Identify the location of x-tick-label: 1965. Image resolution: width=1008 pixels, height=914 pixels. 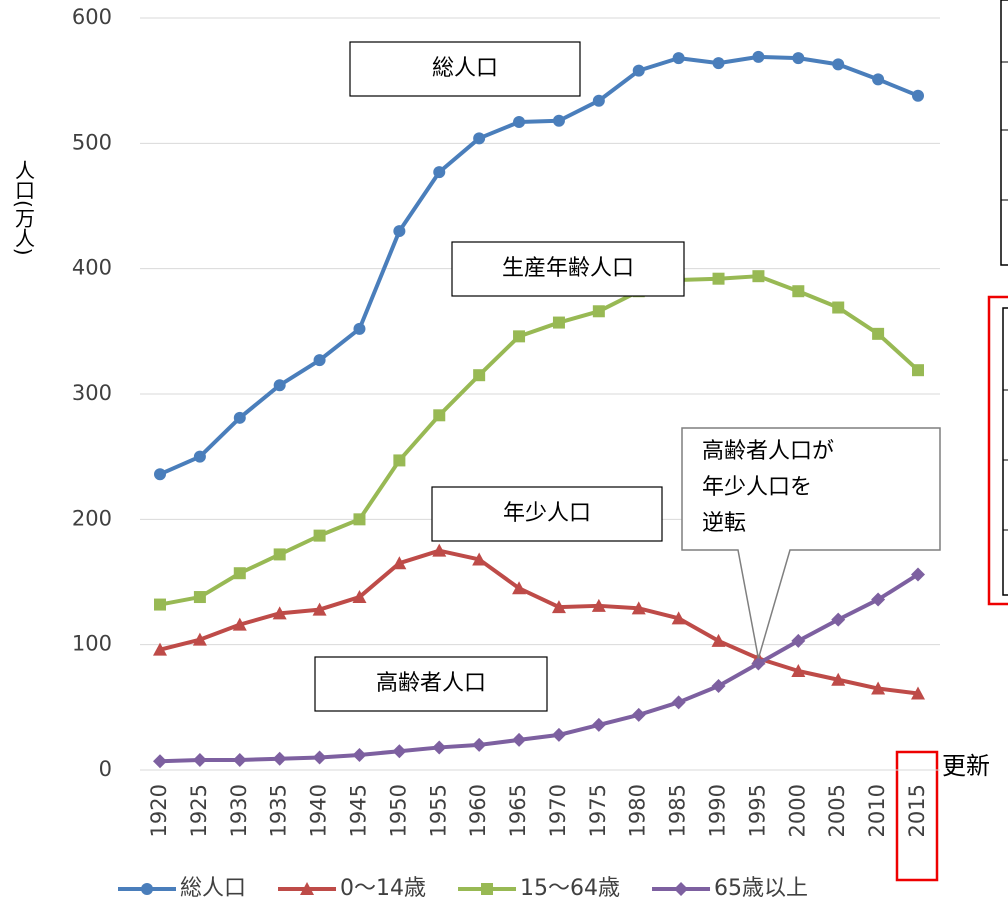
(518, 810).